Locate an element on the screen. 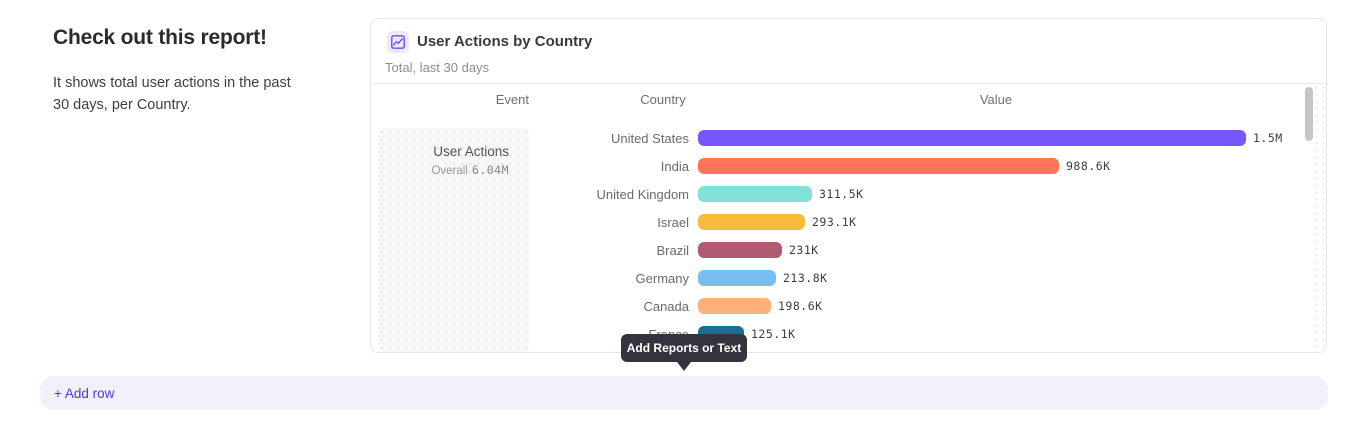 This screenshot has height=436, width=1349. page-title: Check out this report! is located at coordinates (160, 37).